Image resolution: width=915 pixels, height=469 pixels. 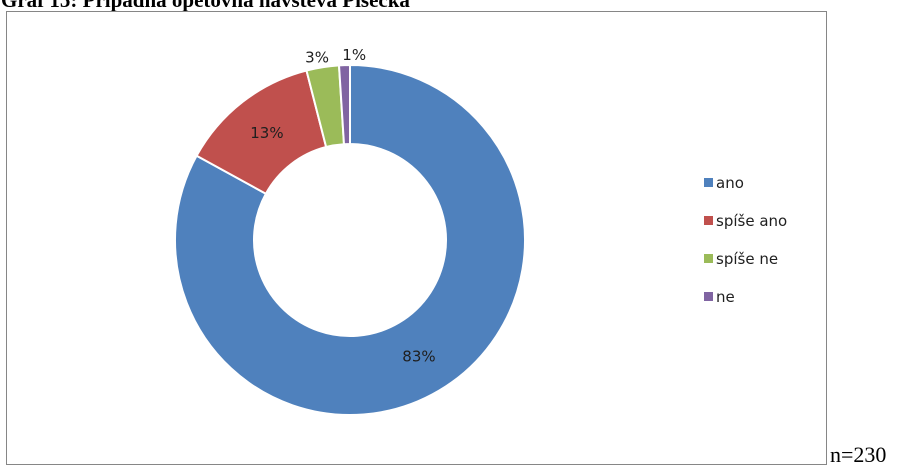 What do you see at coordinates (354, 55) in the screenshot?
I see `slice-label-ne: 1%` at bounding box center [354, 55].